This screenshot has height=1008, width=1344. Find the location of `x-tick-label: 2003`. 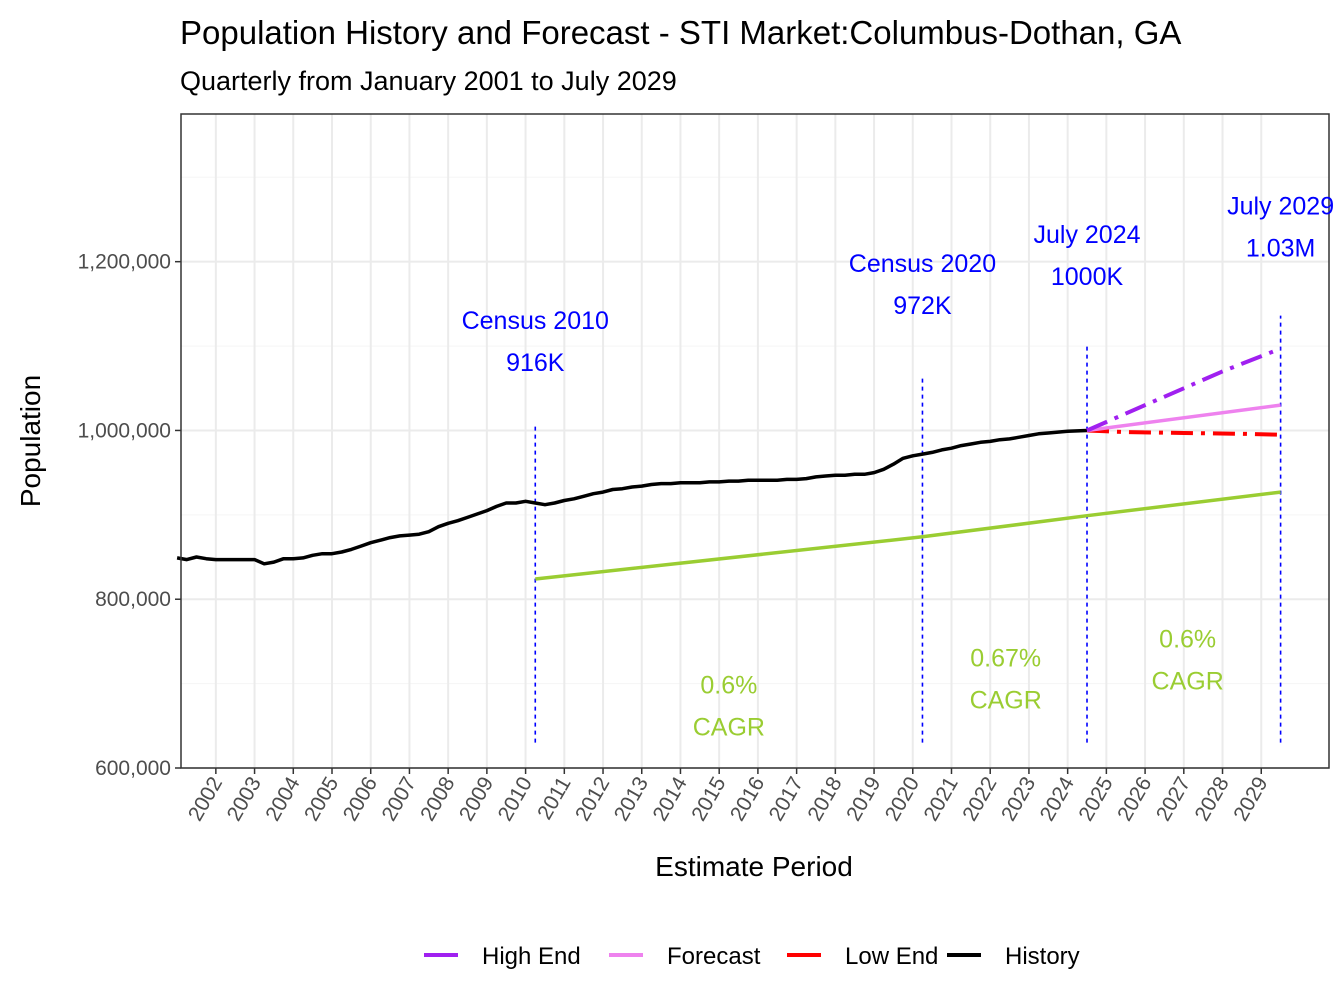

x-tick-label: 2003 is located at coordinates (244, 799).